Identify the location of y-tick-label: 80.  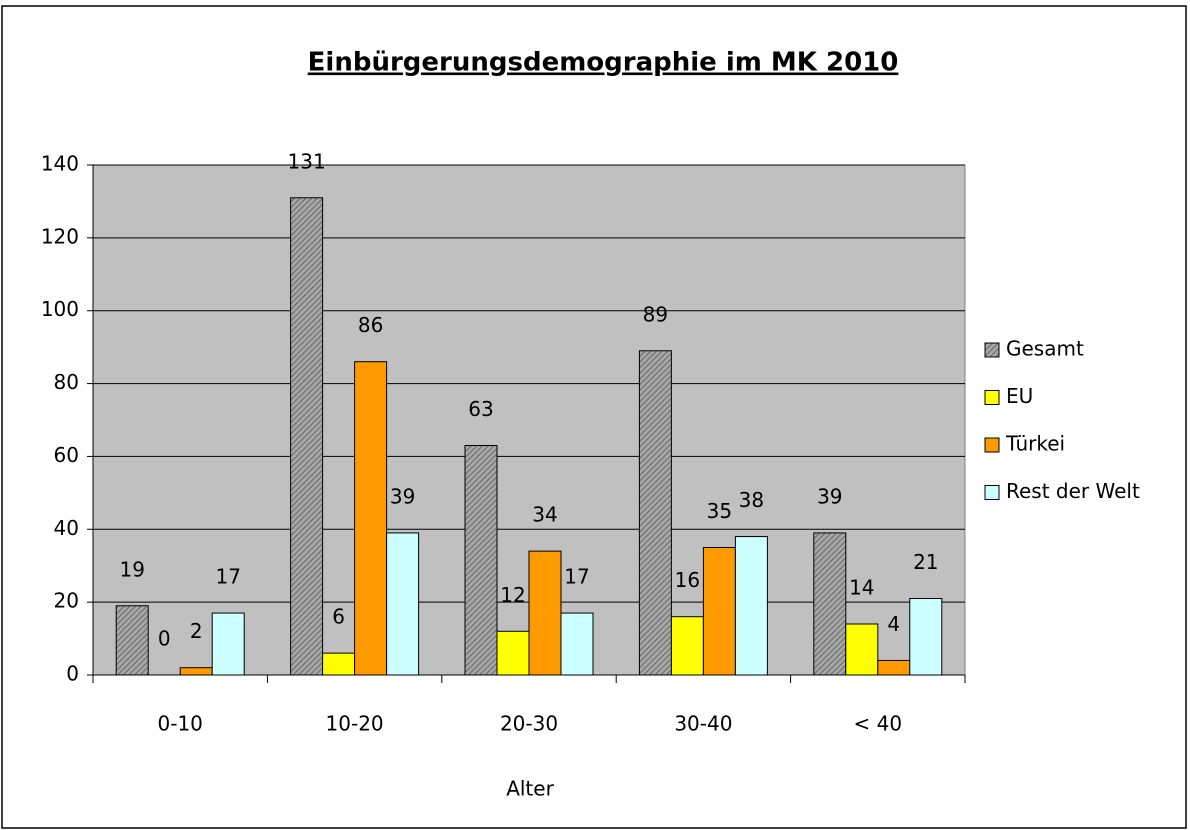
(66, 382).